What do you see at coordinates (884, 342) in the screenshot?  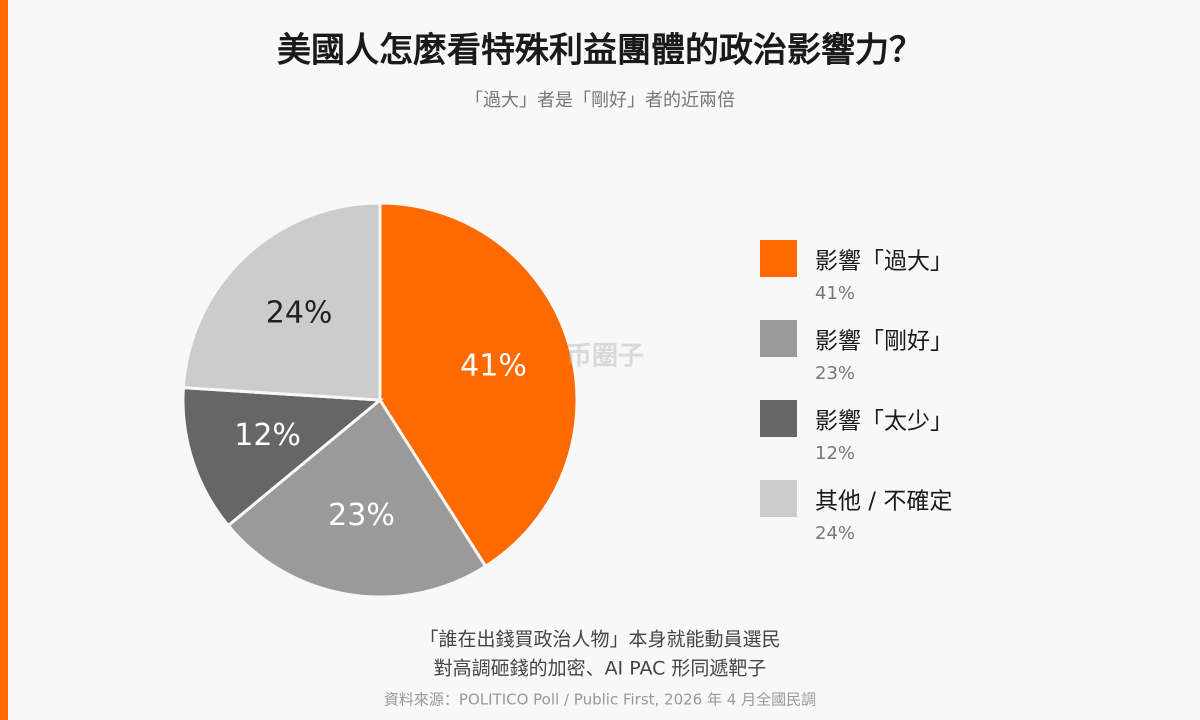 I see `legend-label: 影響「剛好」` at bounding box center [884, 342].